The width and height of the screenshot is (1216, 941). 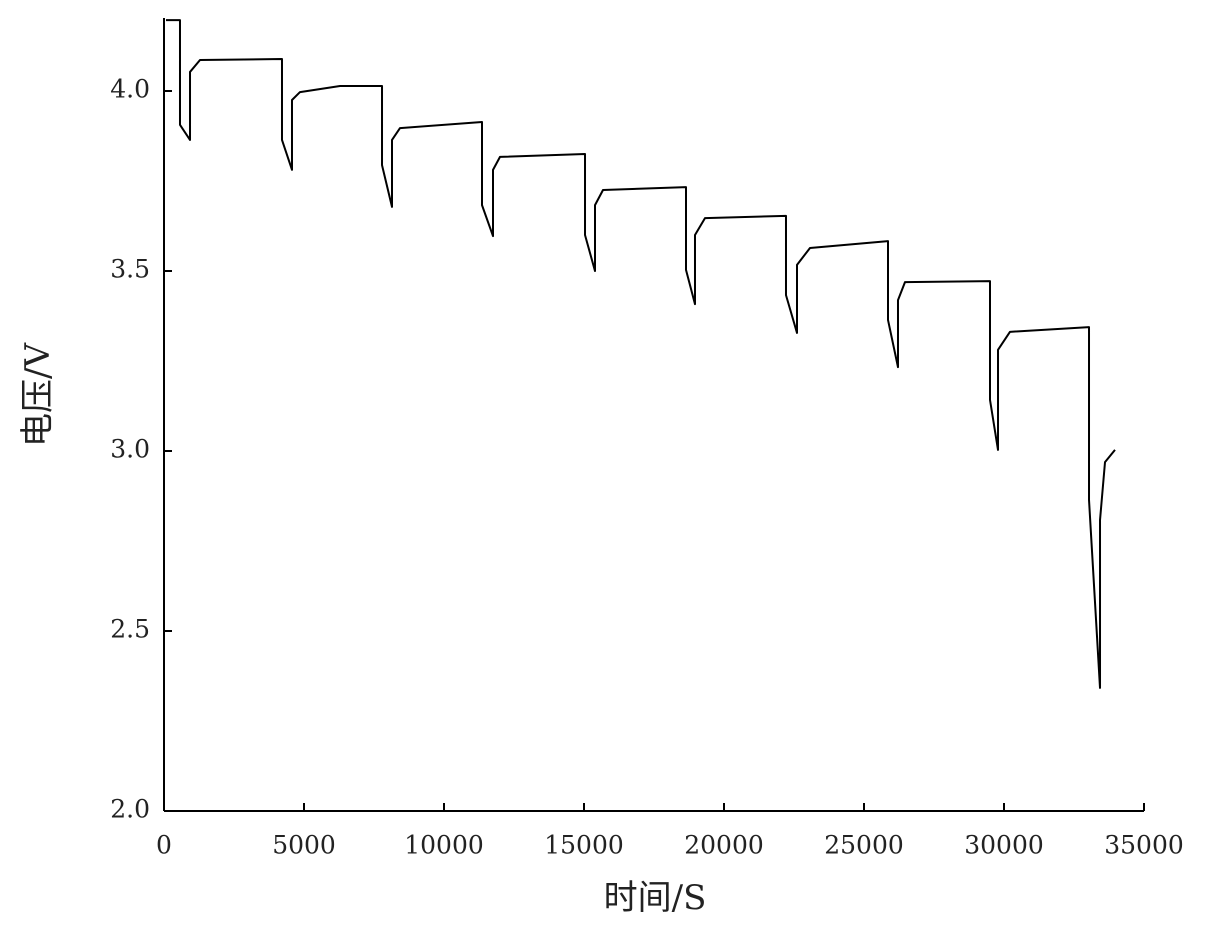 What do you see at coordinates (164, 845) in the screenshot?
I see `x-tick-label: 0` at bounding box center [164, 845].